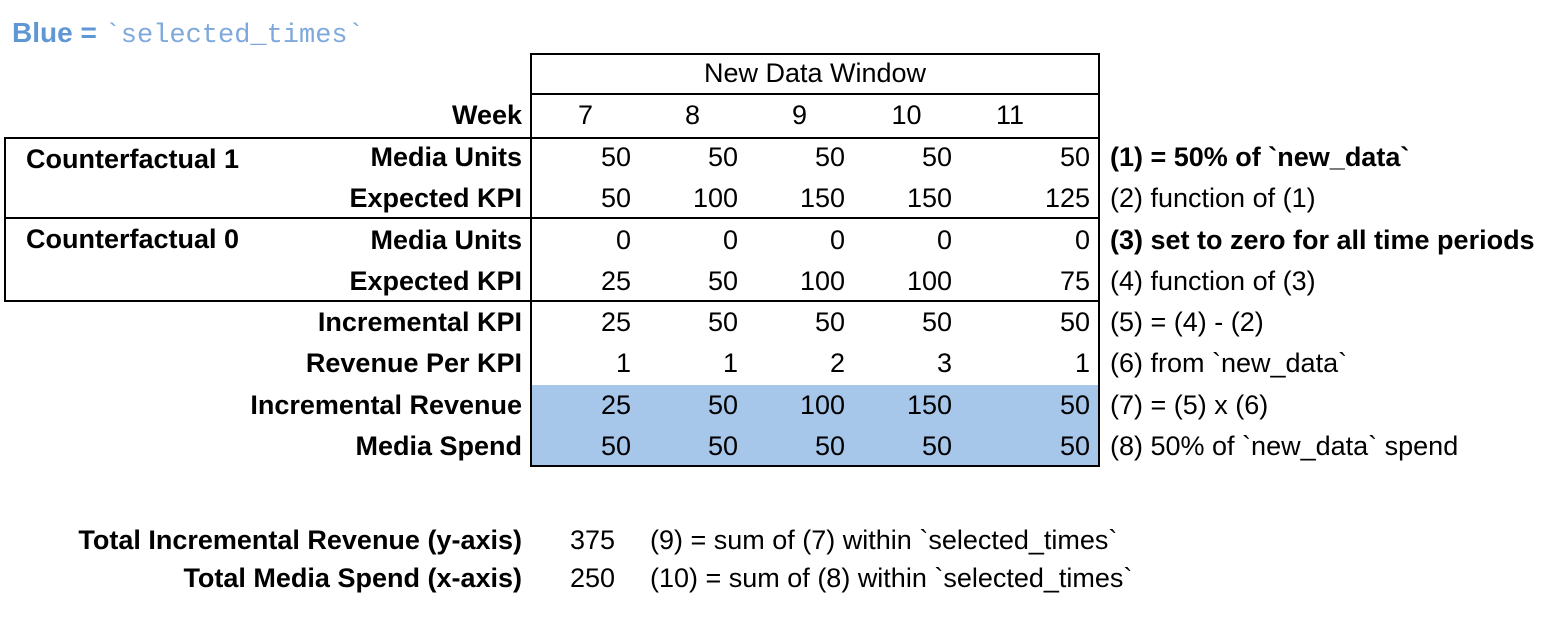 The height and width of the screenshot is (620, 1544). Describe the element at coordinates (1074, 322) in the screenshot. I see `cell-r5-w11: 50` at that location.